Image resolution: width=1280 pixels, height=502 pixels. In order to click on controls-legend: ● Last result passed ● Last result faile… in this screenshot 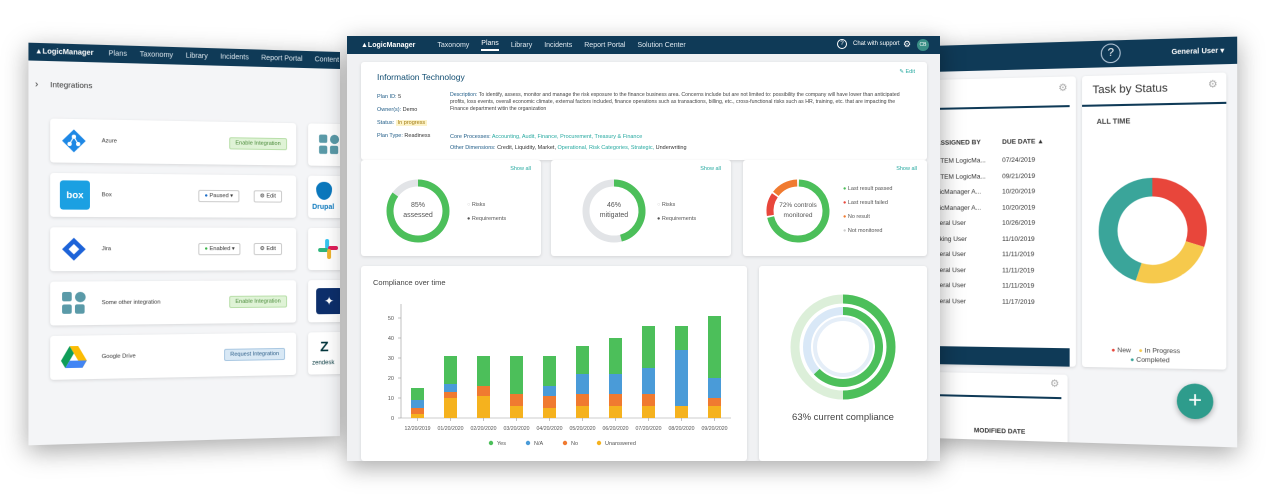, I will do `click(868, 210)`.